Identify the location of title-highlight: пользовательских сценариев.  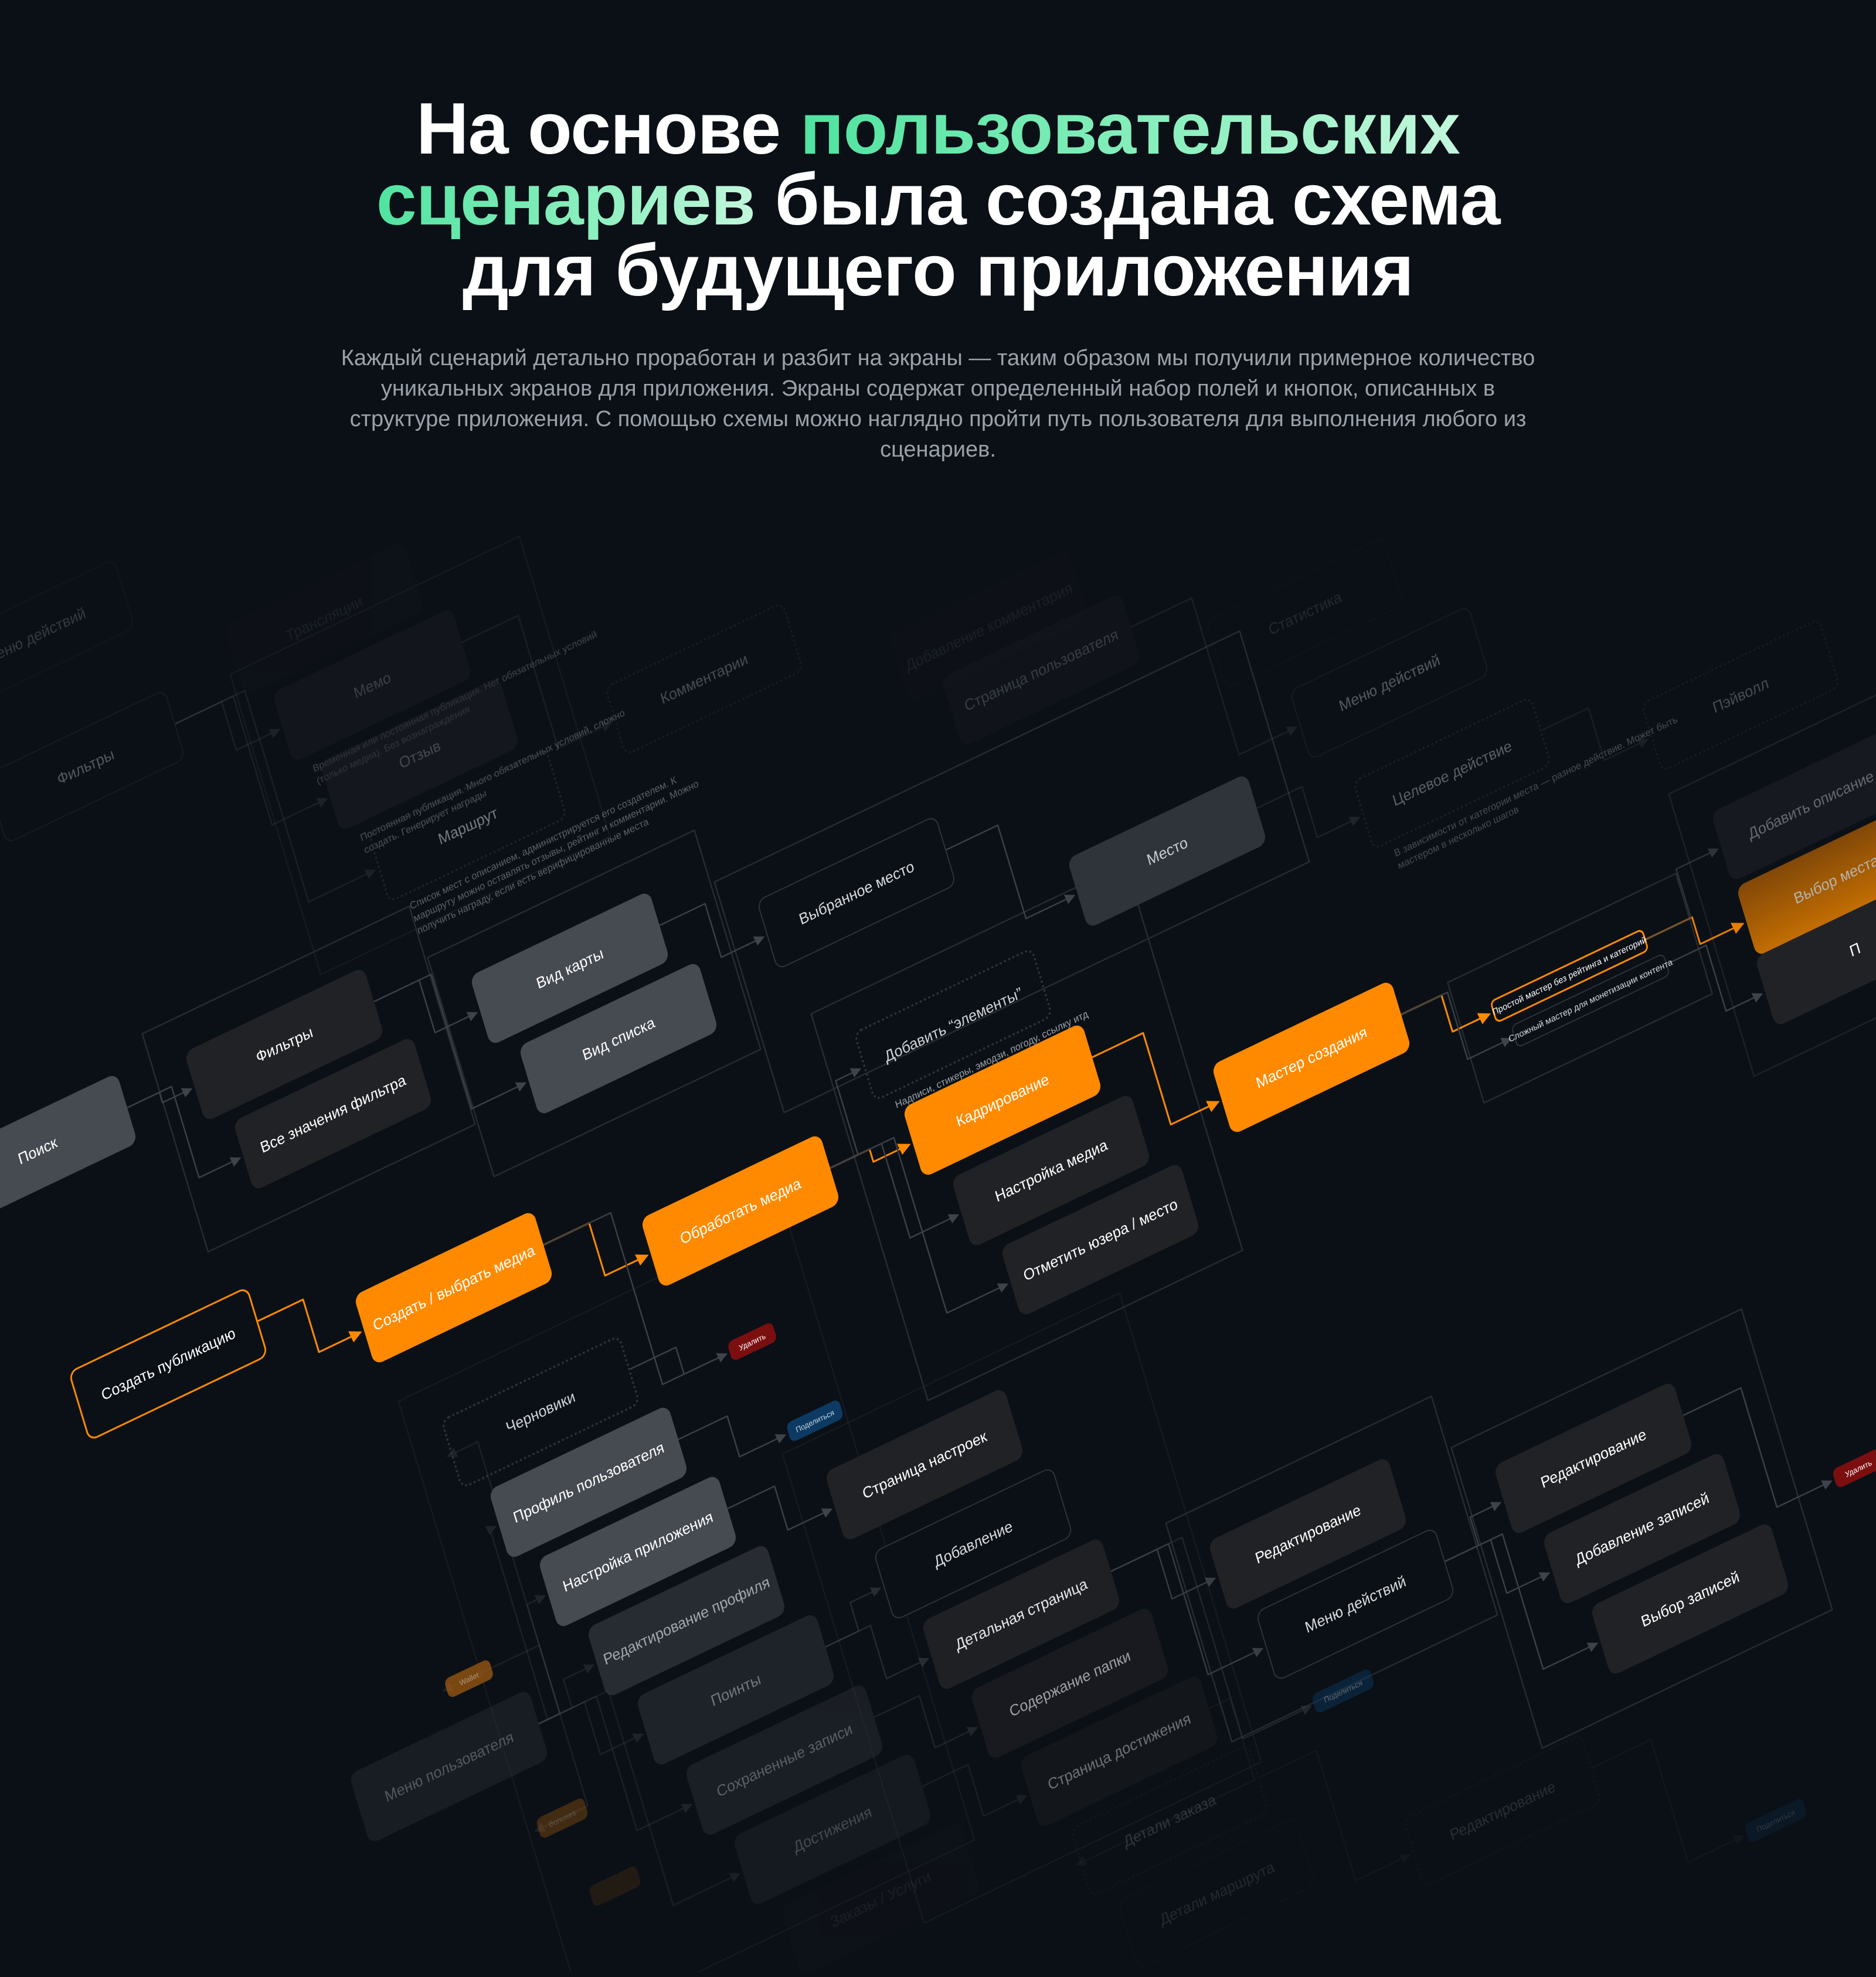
(918, 164).